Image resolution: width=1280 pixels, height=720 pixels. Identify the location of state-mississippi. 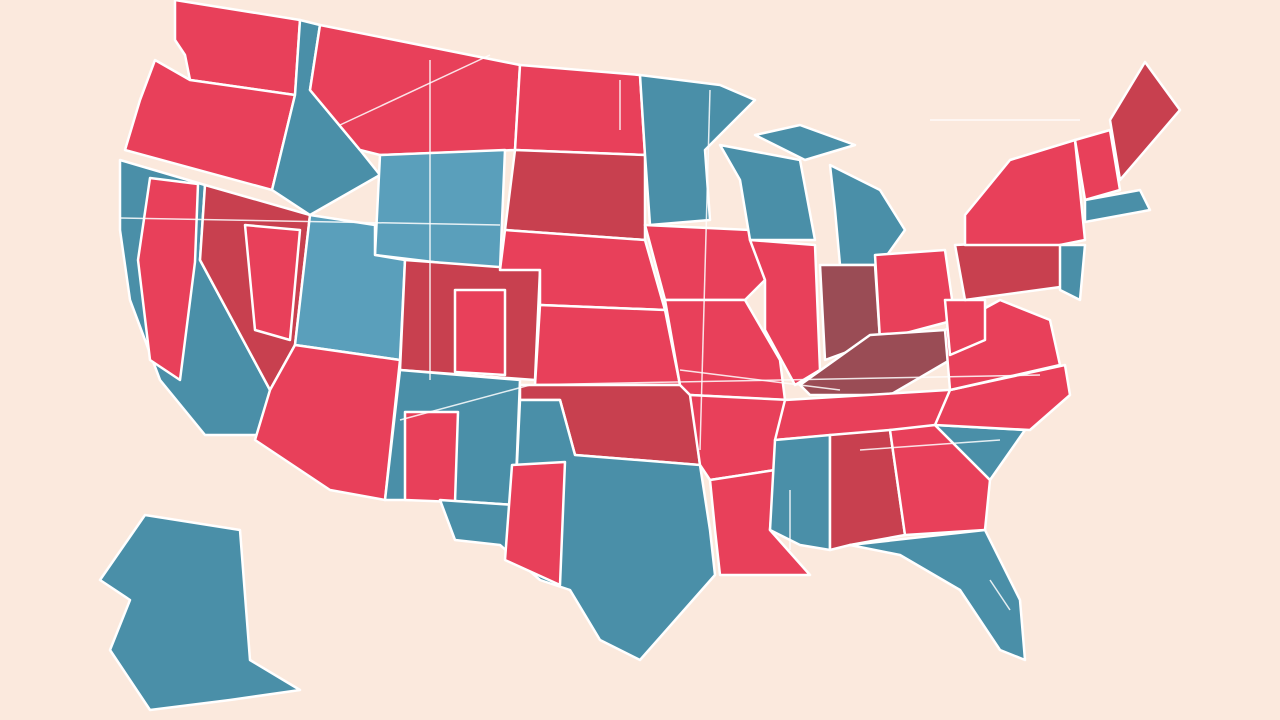
(800, 492).